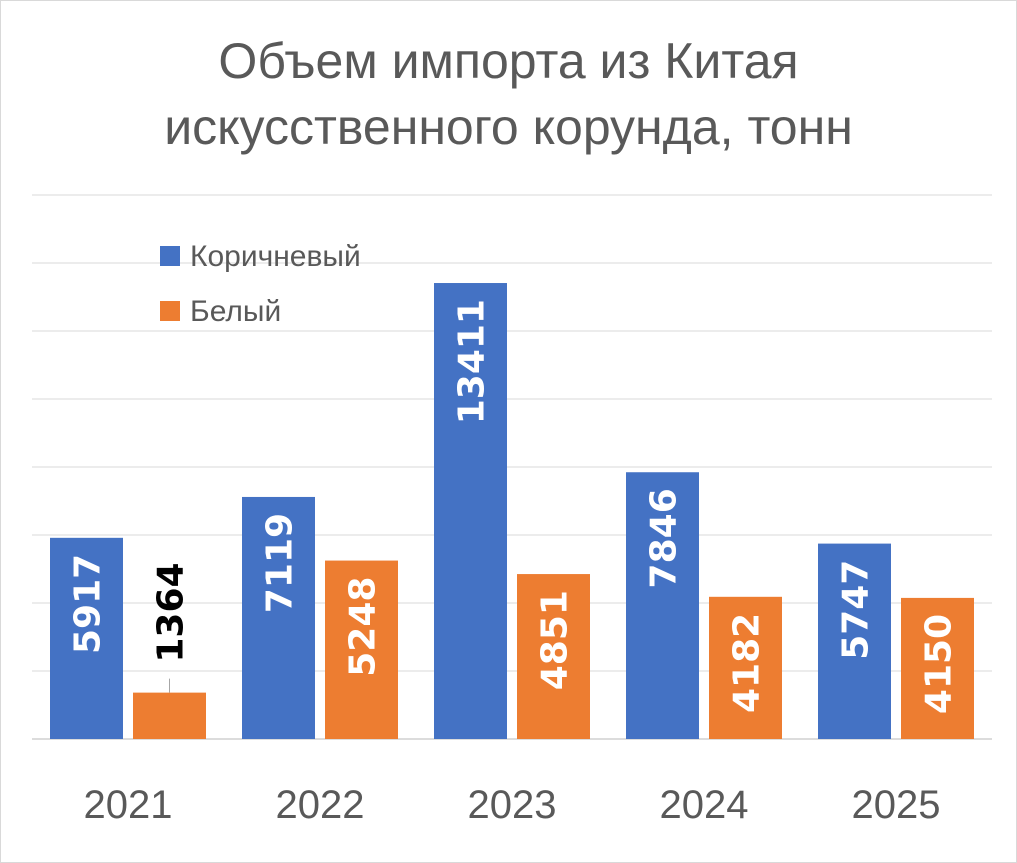 Image resolution: width=1017 pixels, height=863 pixels. I want to click on data-label-brown-2021: 5917, so click(88, 604).